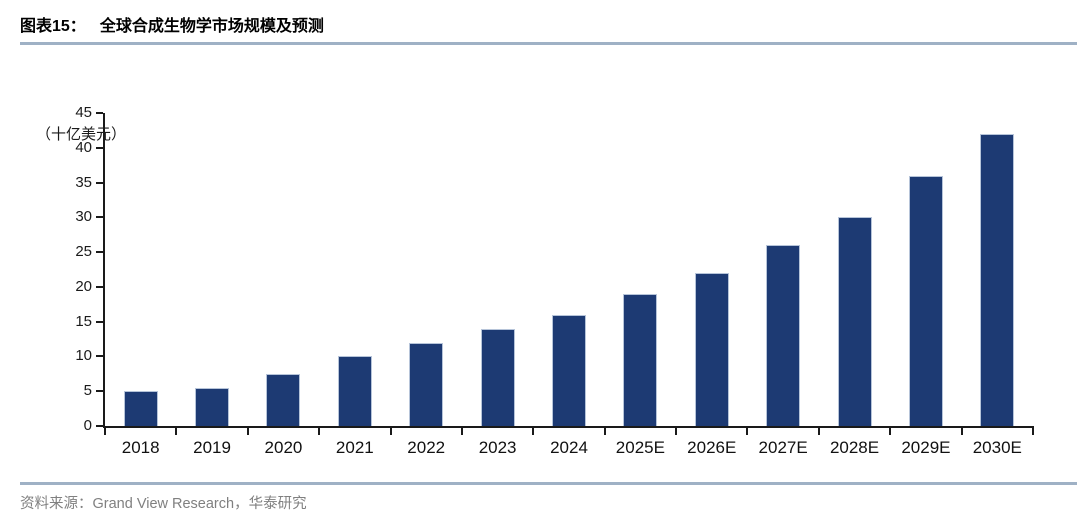 The width and height of the screenshot is (1088, 526). Describe the element at coordinates (926, 447) in the screenshot. I see `x-axis-label: 2029E` at that location.